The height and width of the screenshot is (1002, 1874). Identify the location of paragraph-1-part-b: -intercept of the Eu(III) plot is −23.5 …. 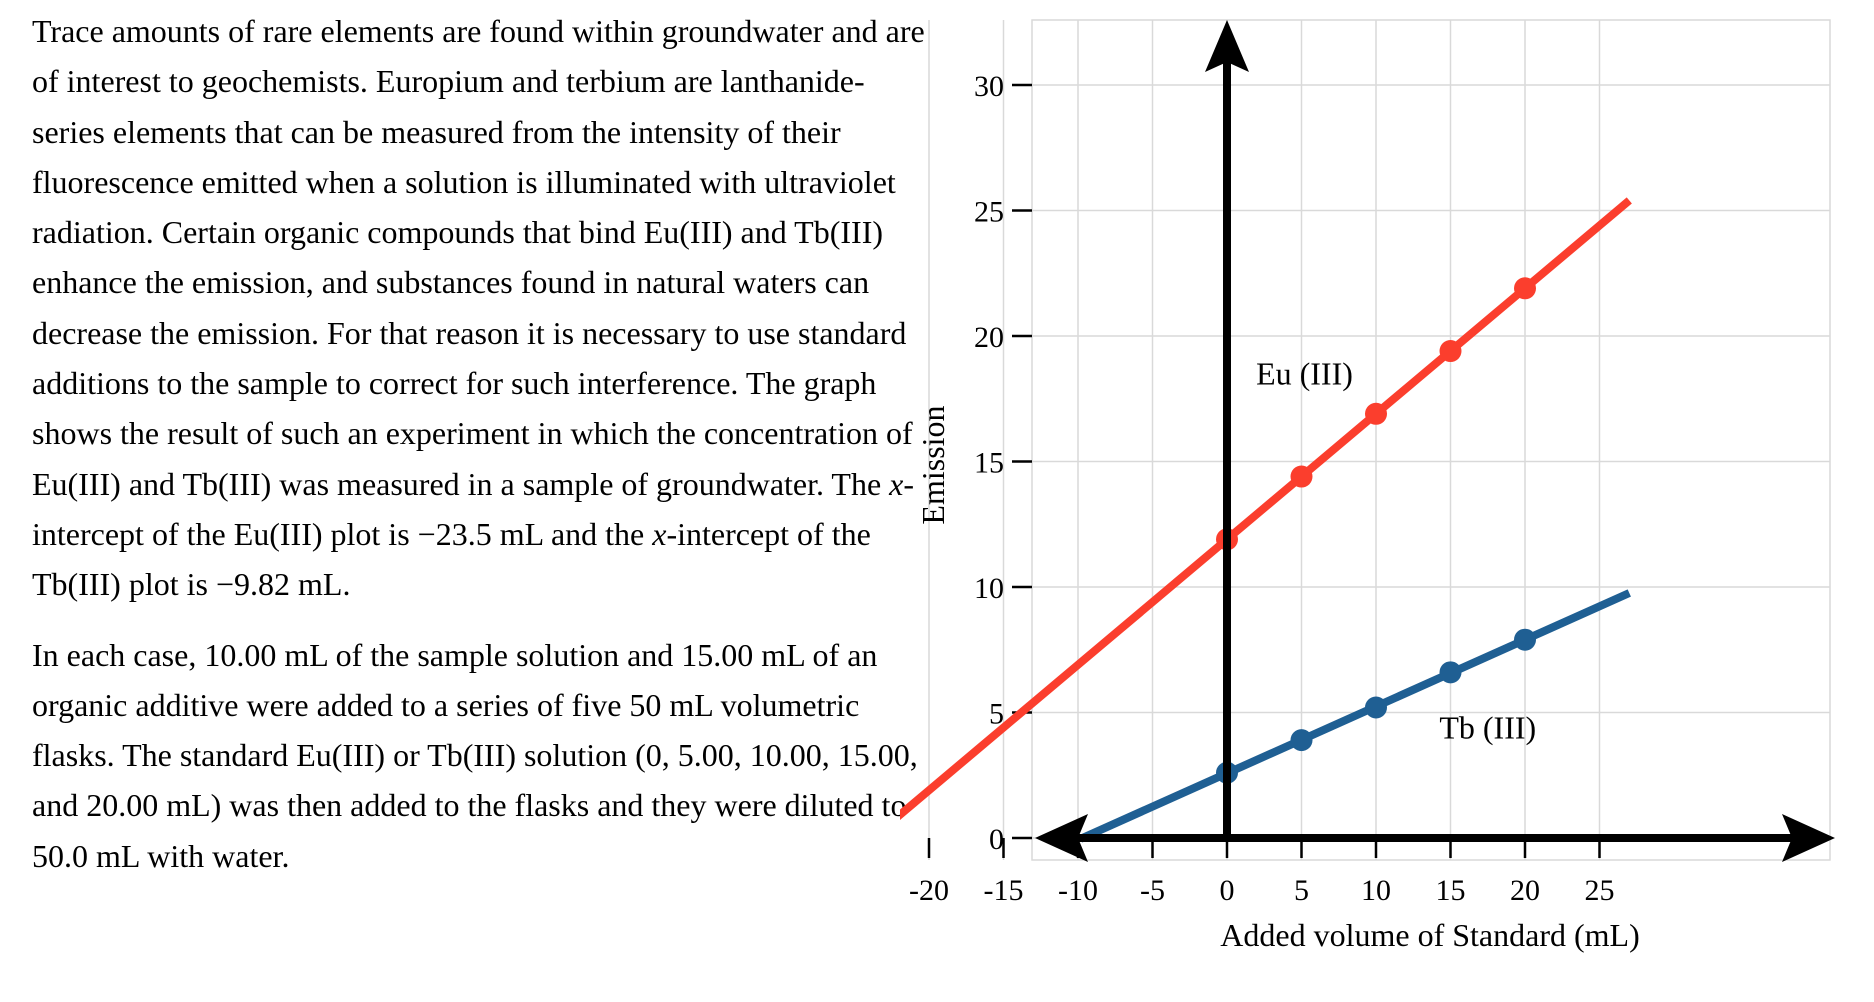
(473, 508).